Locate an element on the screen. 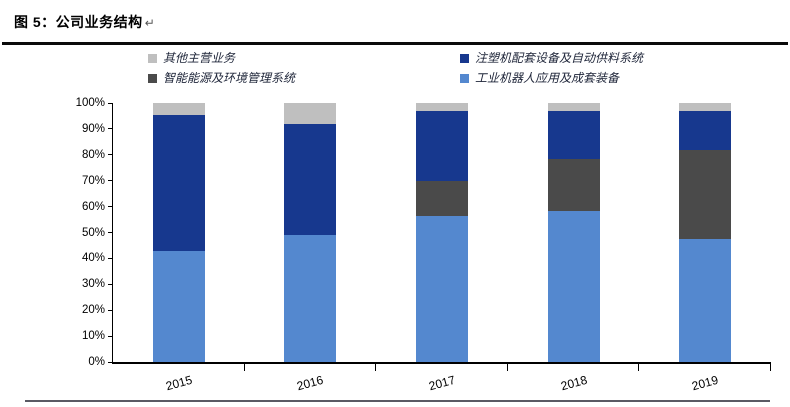 The width and height of the screenshot is (790, 407). y-axis-label: 70% is located at coordinates (93, 180).